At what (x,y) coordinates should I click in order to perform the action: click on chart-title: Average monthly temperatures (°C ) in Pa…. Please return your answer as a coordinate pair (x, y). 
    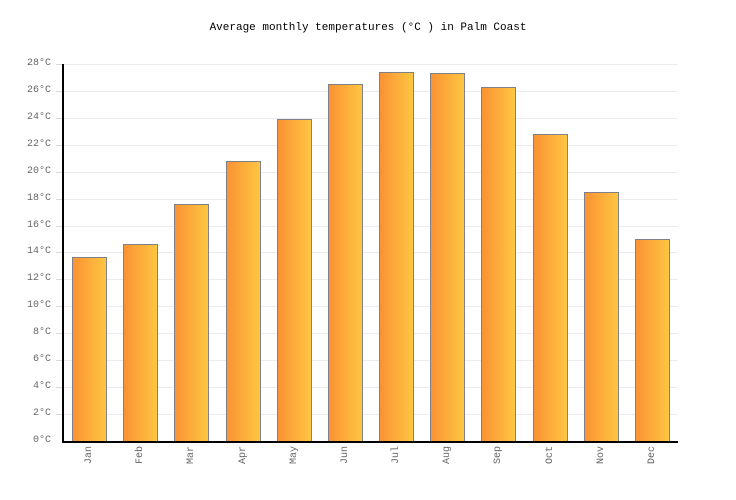
    Looking at the image, I should click on (368, 28).